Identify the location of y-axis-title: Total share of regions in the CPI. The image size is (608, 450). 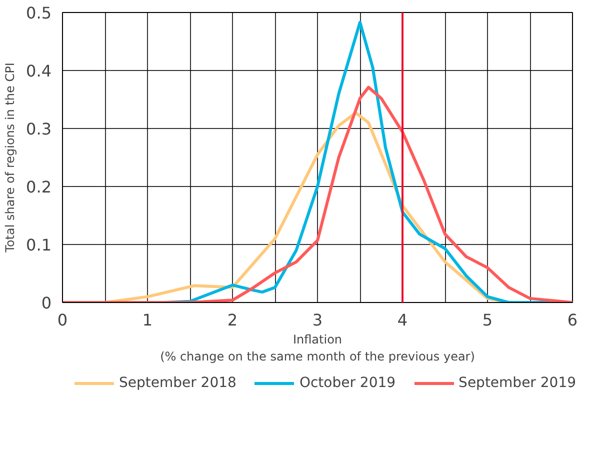
(10, 158).